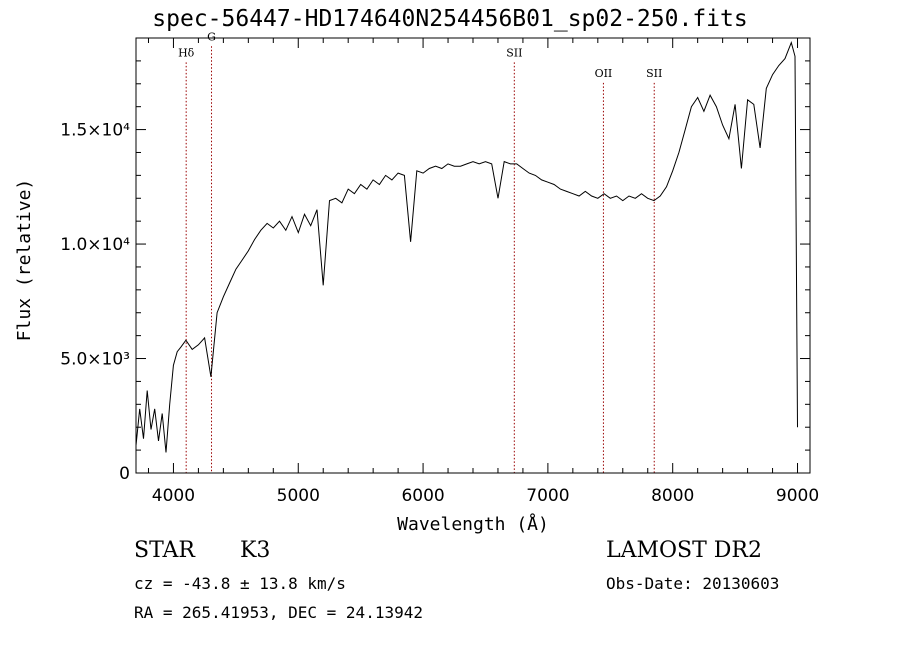  I want to click on y-tick-label: 1.0×10⁴, so click(95, 245).